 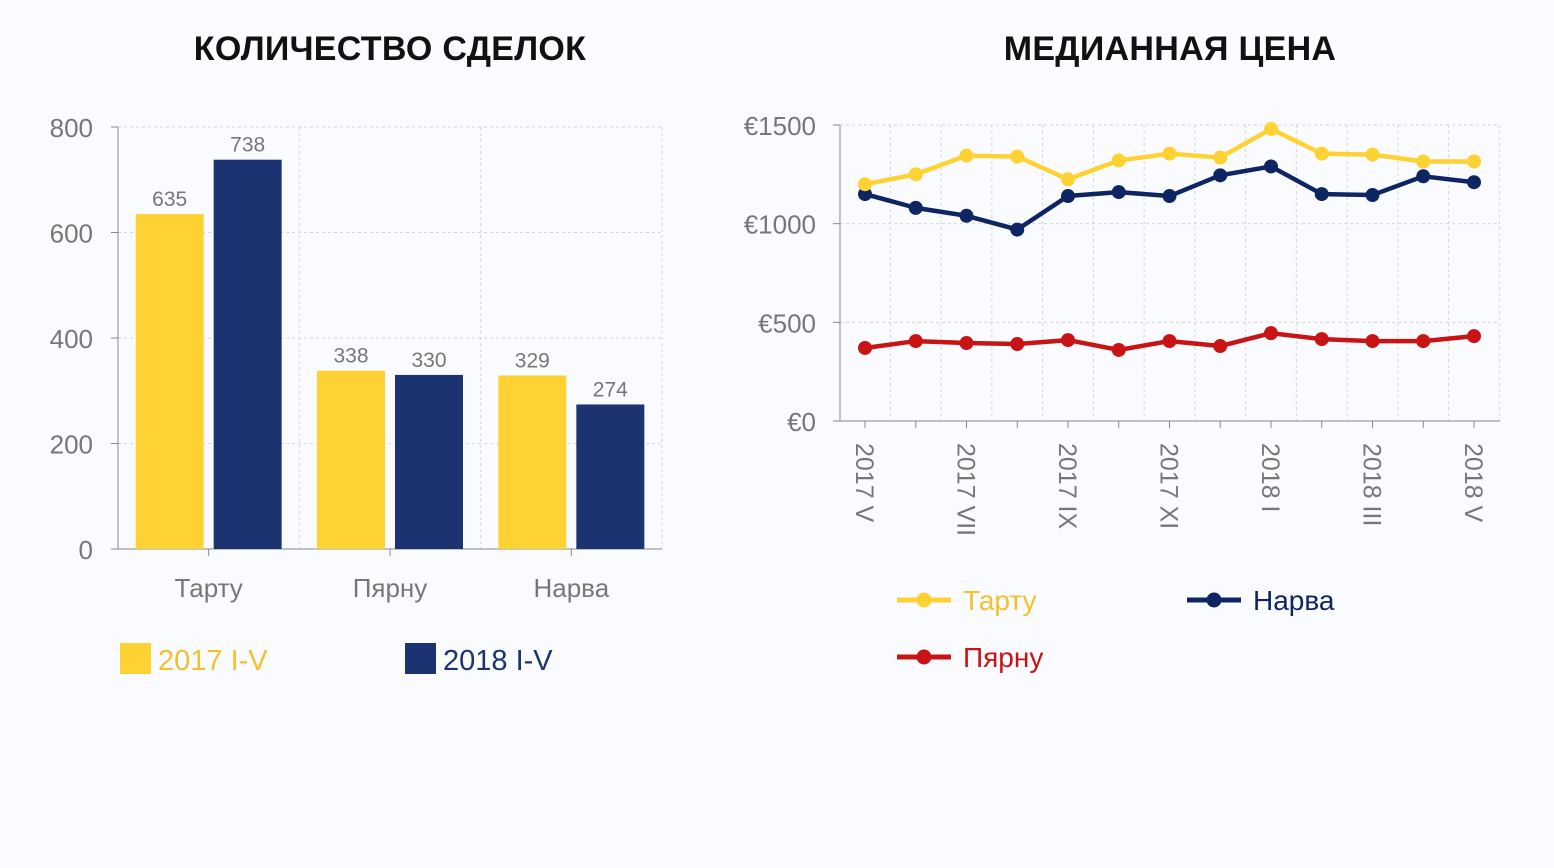 I want to click on y-tick-label: 0, so click(x=86, y=550).